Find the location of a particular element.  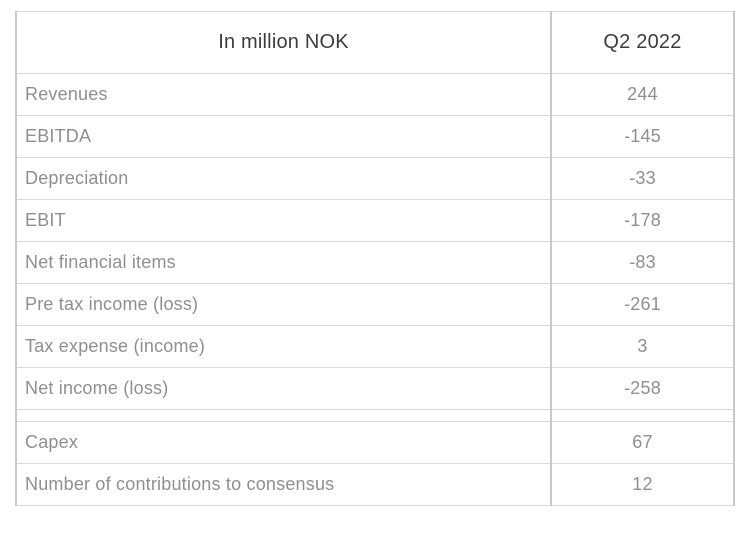

column-header-period: Q2 2022 is located at coordinates (642, 42).